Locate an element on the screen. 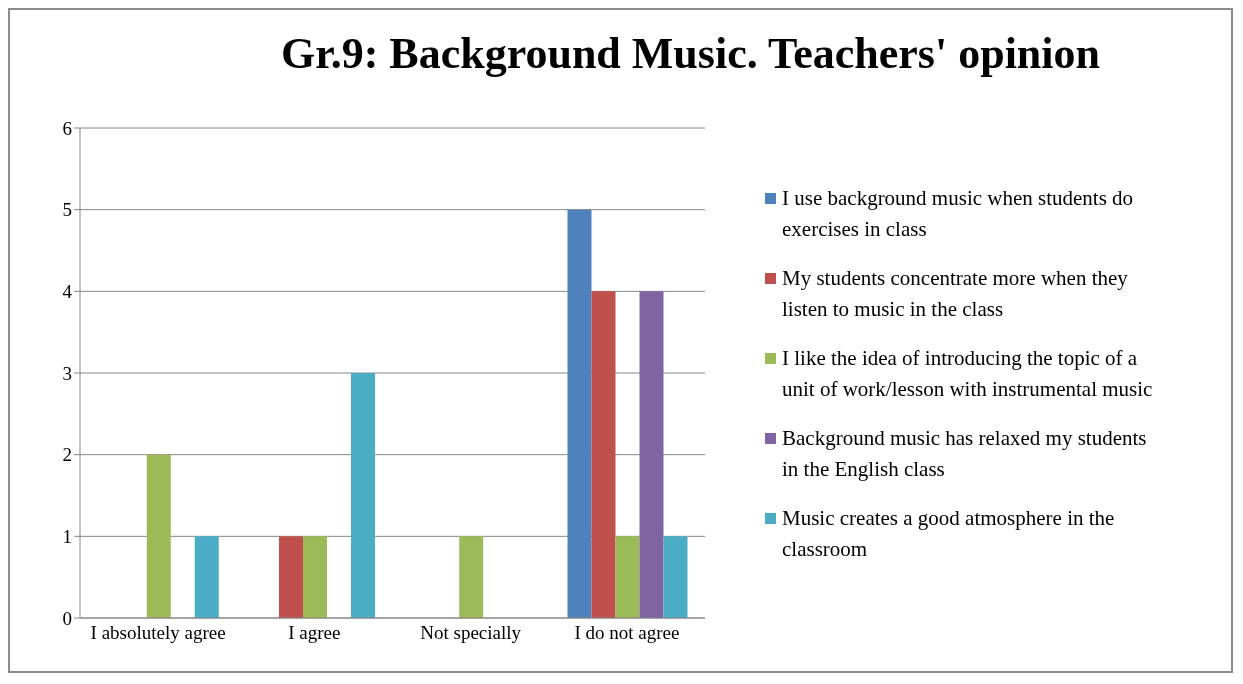 Image resolution: width=1243 pixels, height=684 pixels. legend-label: Background music has relaxed my students in the English class is located at coordinates (965, 454).